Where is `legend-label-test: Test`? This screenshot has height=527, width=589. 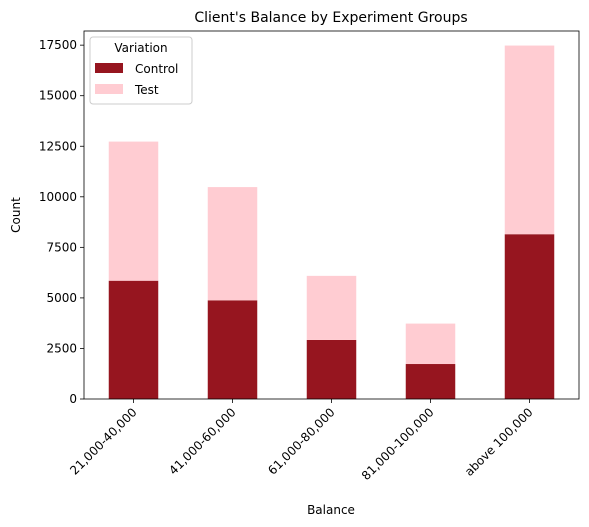
legend-label-test: Test is located at coordinates (146, 90).